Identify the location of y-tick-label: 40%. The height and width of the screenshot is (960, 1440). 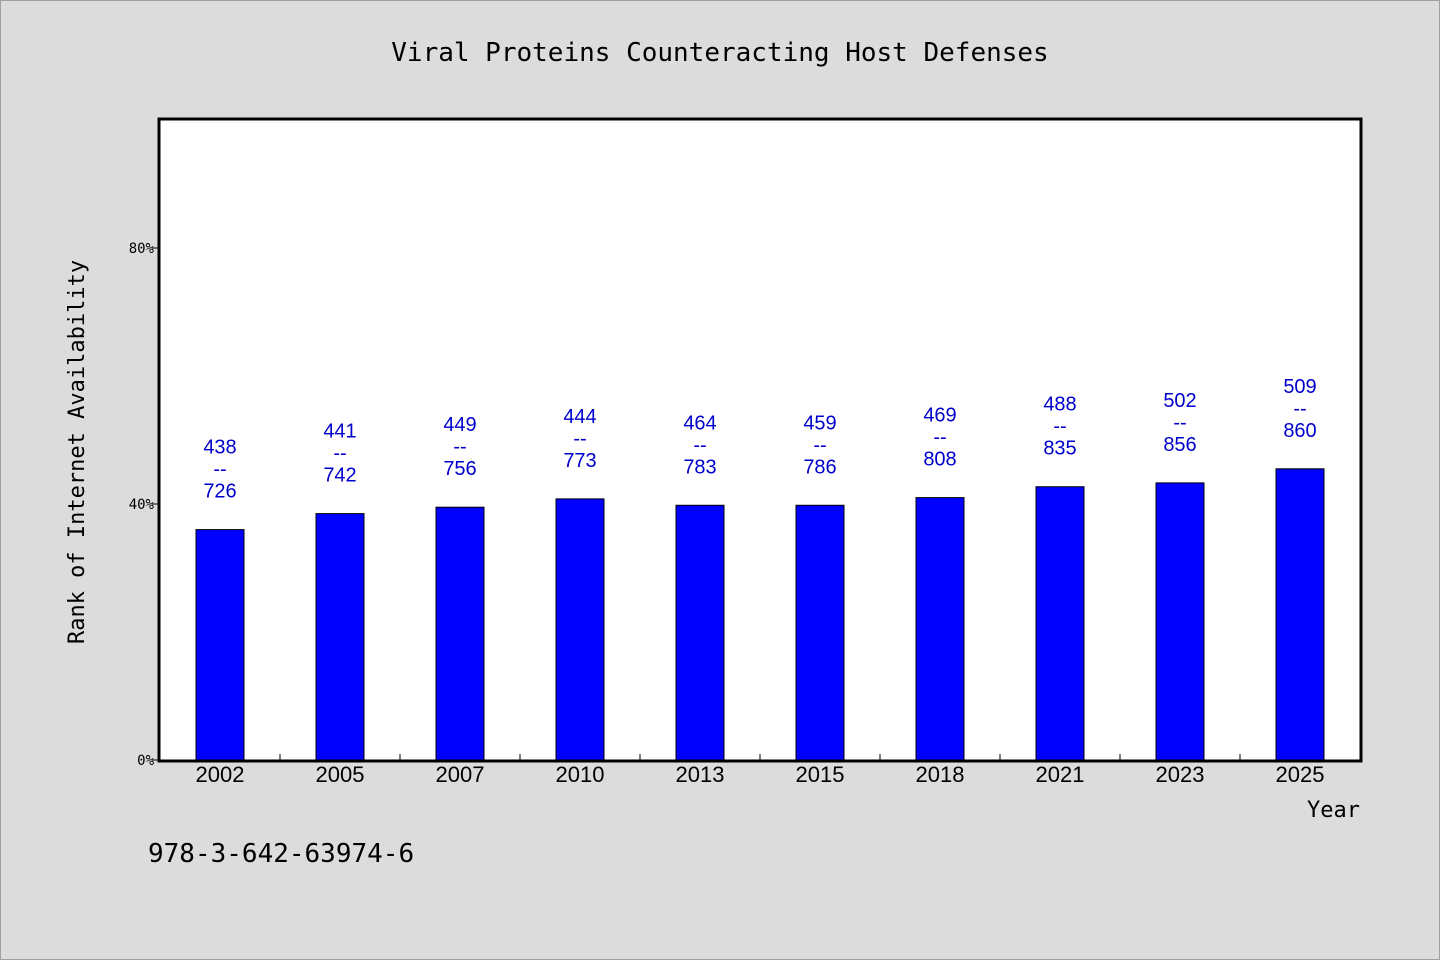
(142, 505).